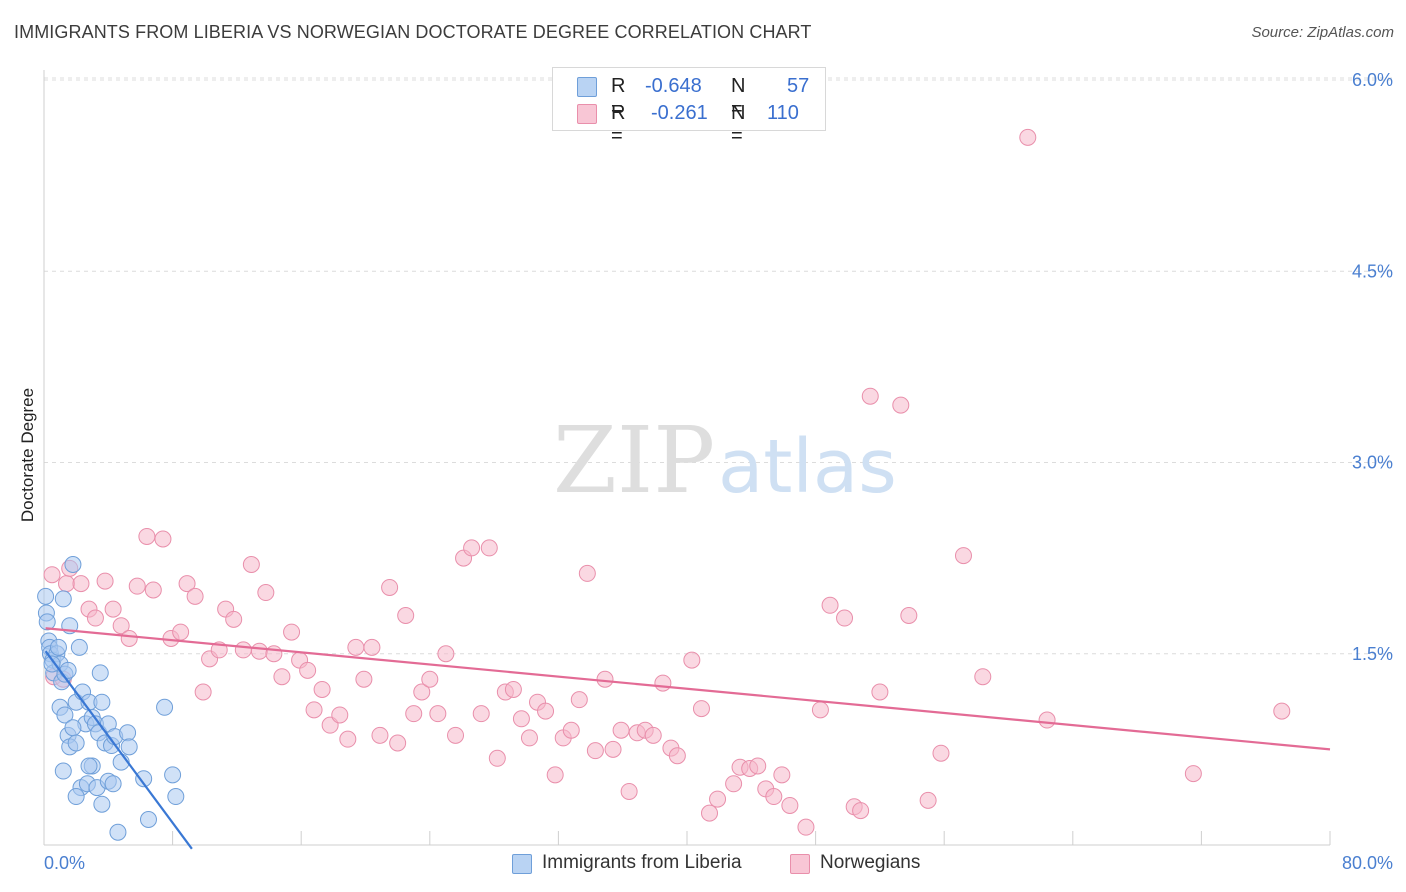  What do you see at coordinates (1372, 271) in the screenshot?
I see `y-tick-label: 4.5%` at bounding box center [1372, 271].